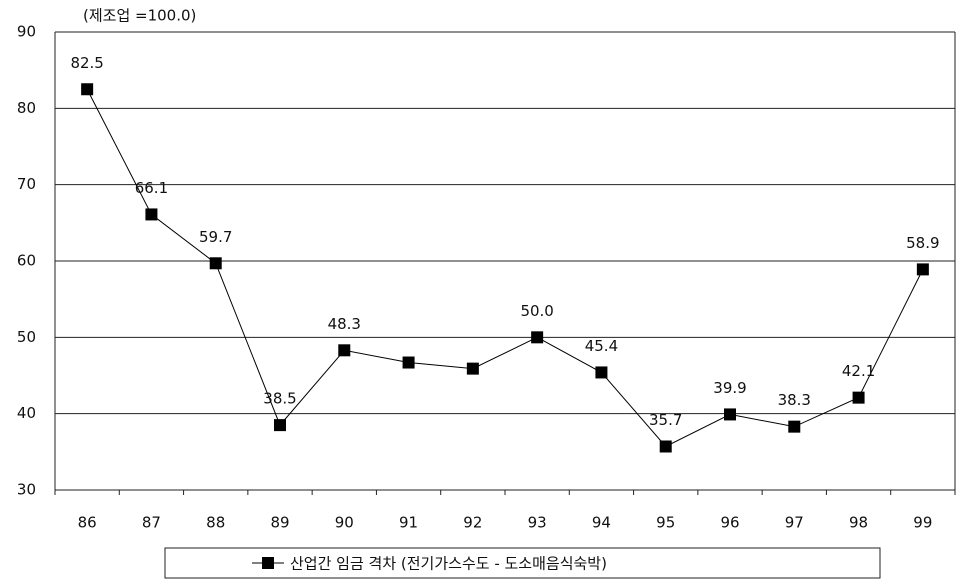 This screenshot has width=959, height=579. Describe the element at coordinates (151, 523) in the screenshot. I see `x-tick-label: 87` at that location.